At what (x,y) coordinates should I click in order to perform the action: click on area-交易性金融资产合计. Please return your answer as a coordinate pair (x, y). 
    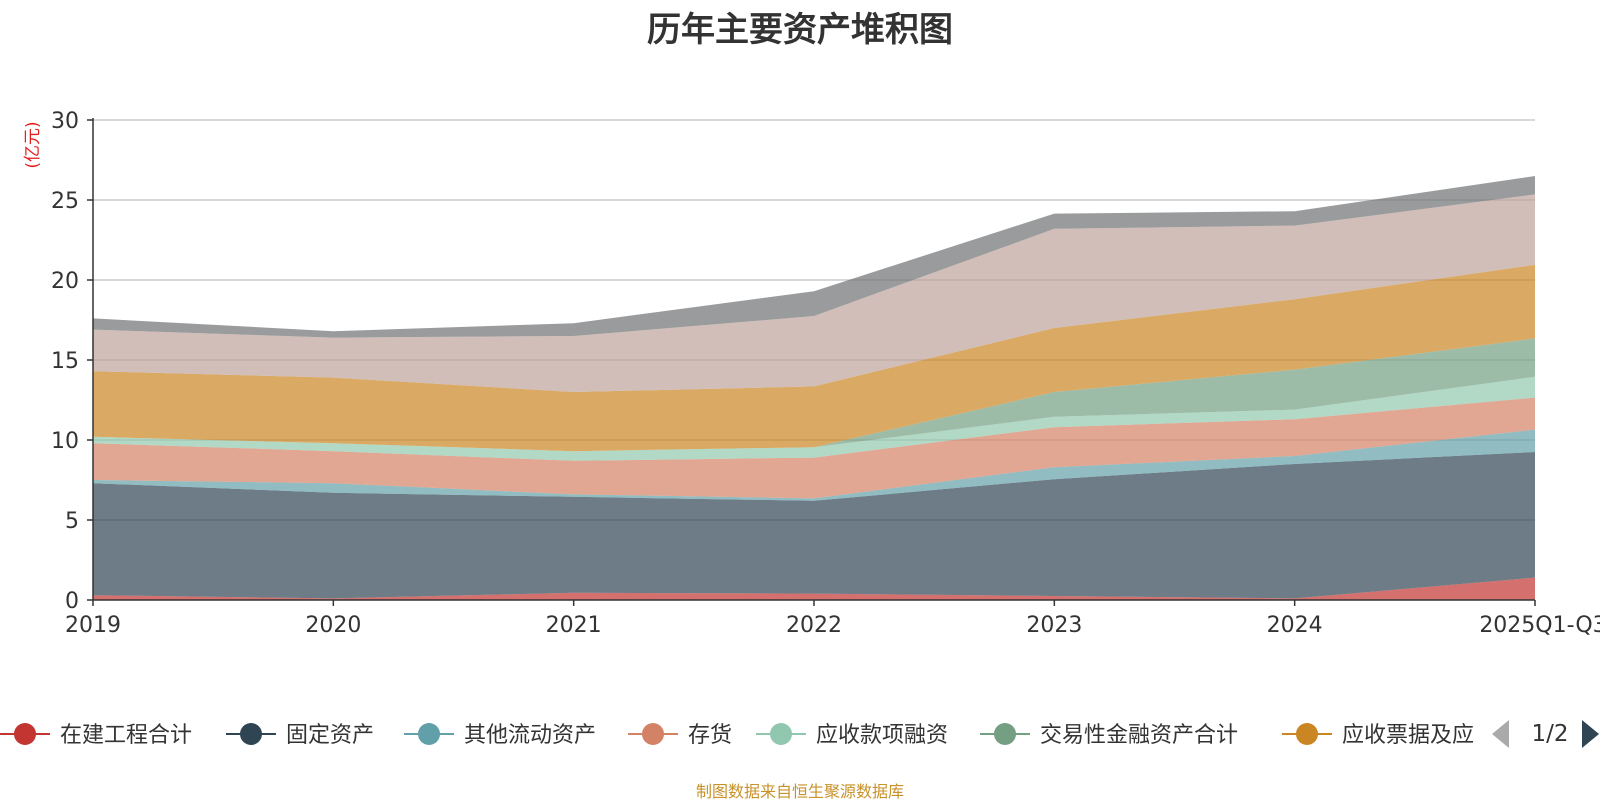
    Looking at the image, I should click on (814, 395).